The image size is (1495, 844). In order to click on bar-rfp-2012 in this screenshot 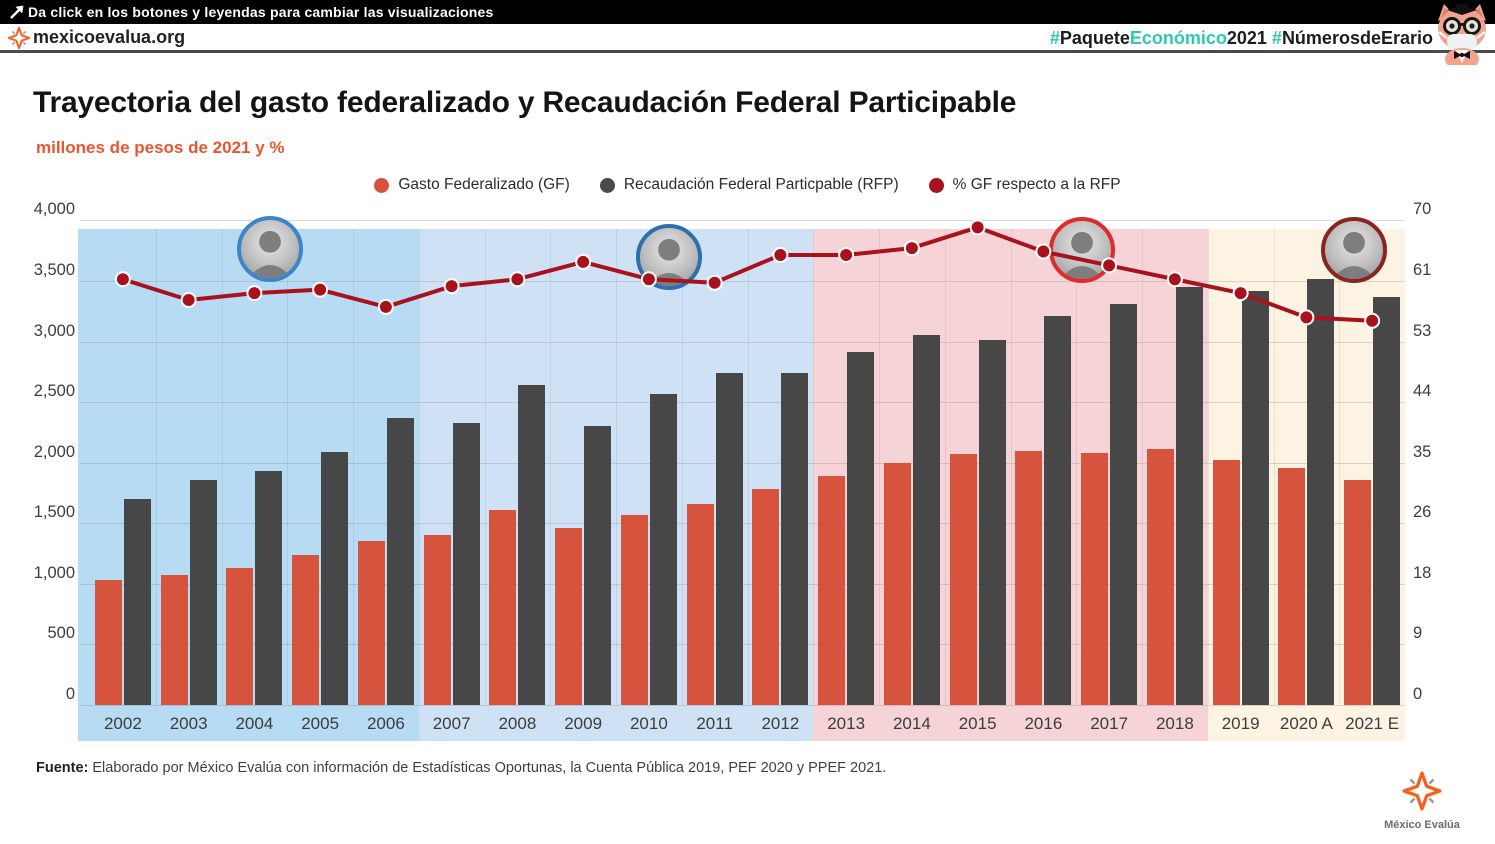, I will do `click(795, 539)`.